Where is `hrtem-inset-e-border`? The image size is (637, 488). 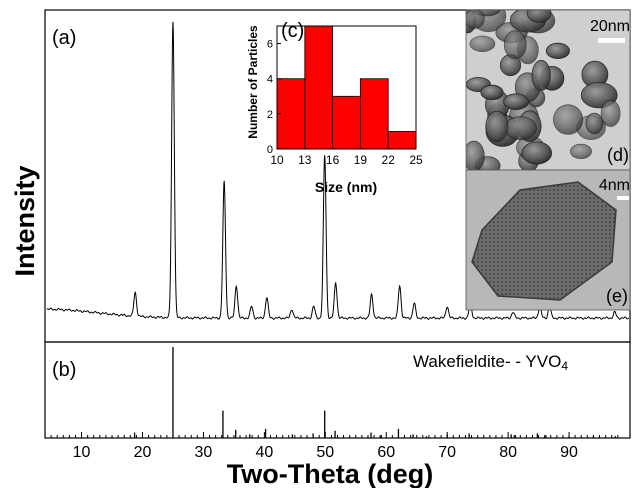
hrtem-inset-e-border is located at coordinates (548, 240).